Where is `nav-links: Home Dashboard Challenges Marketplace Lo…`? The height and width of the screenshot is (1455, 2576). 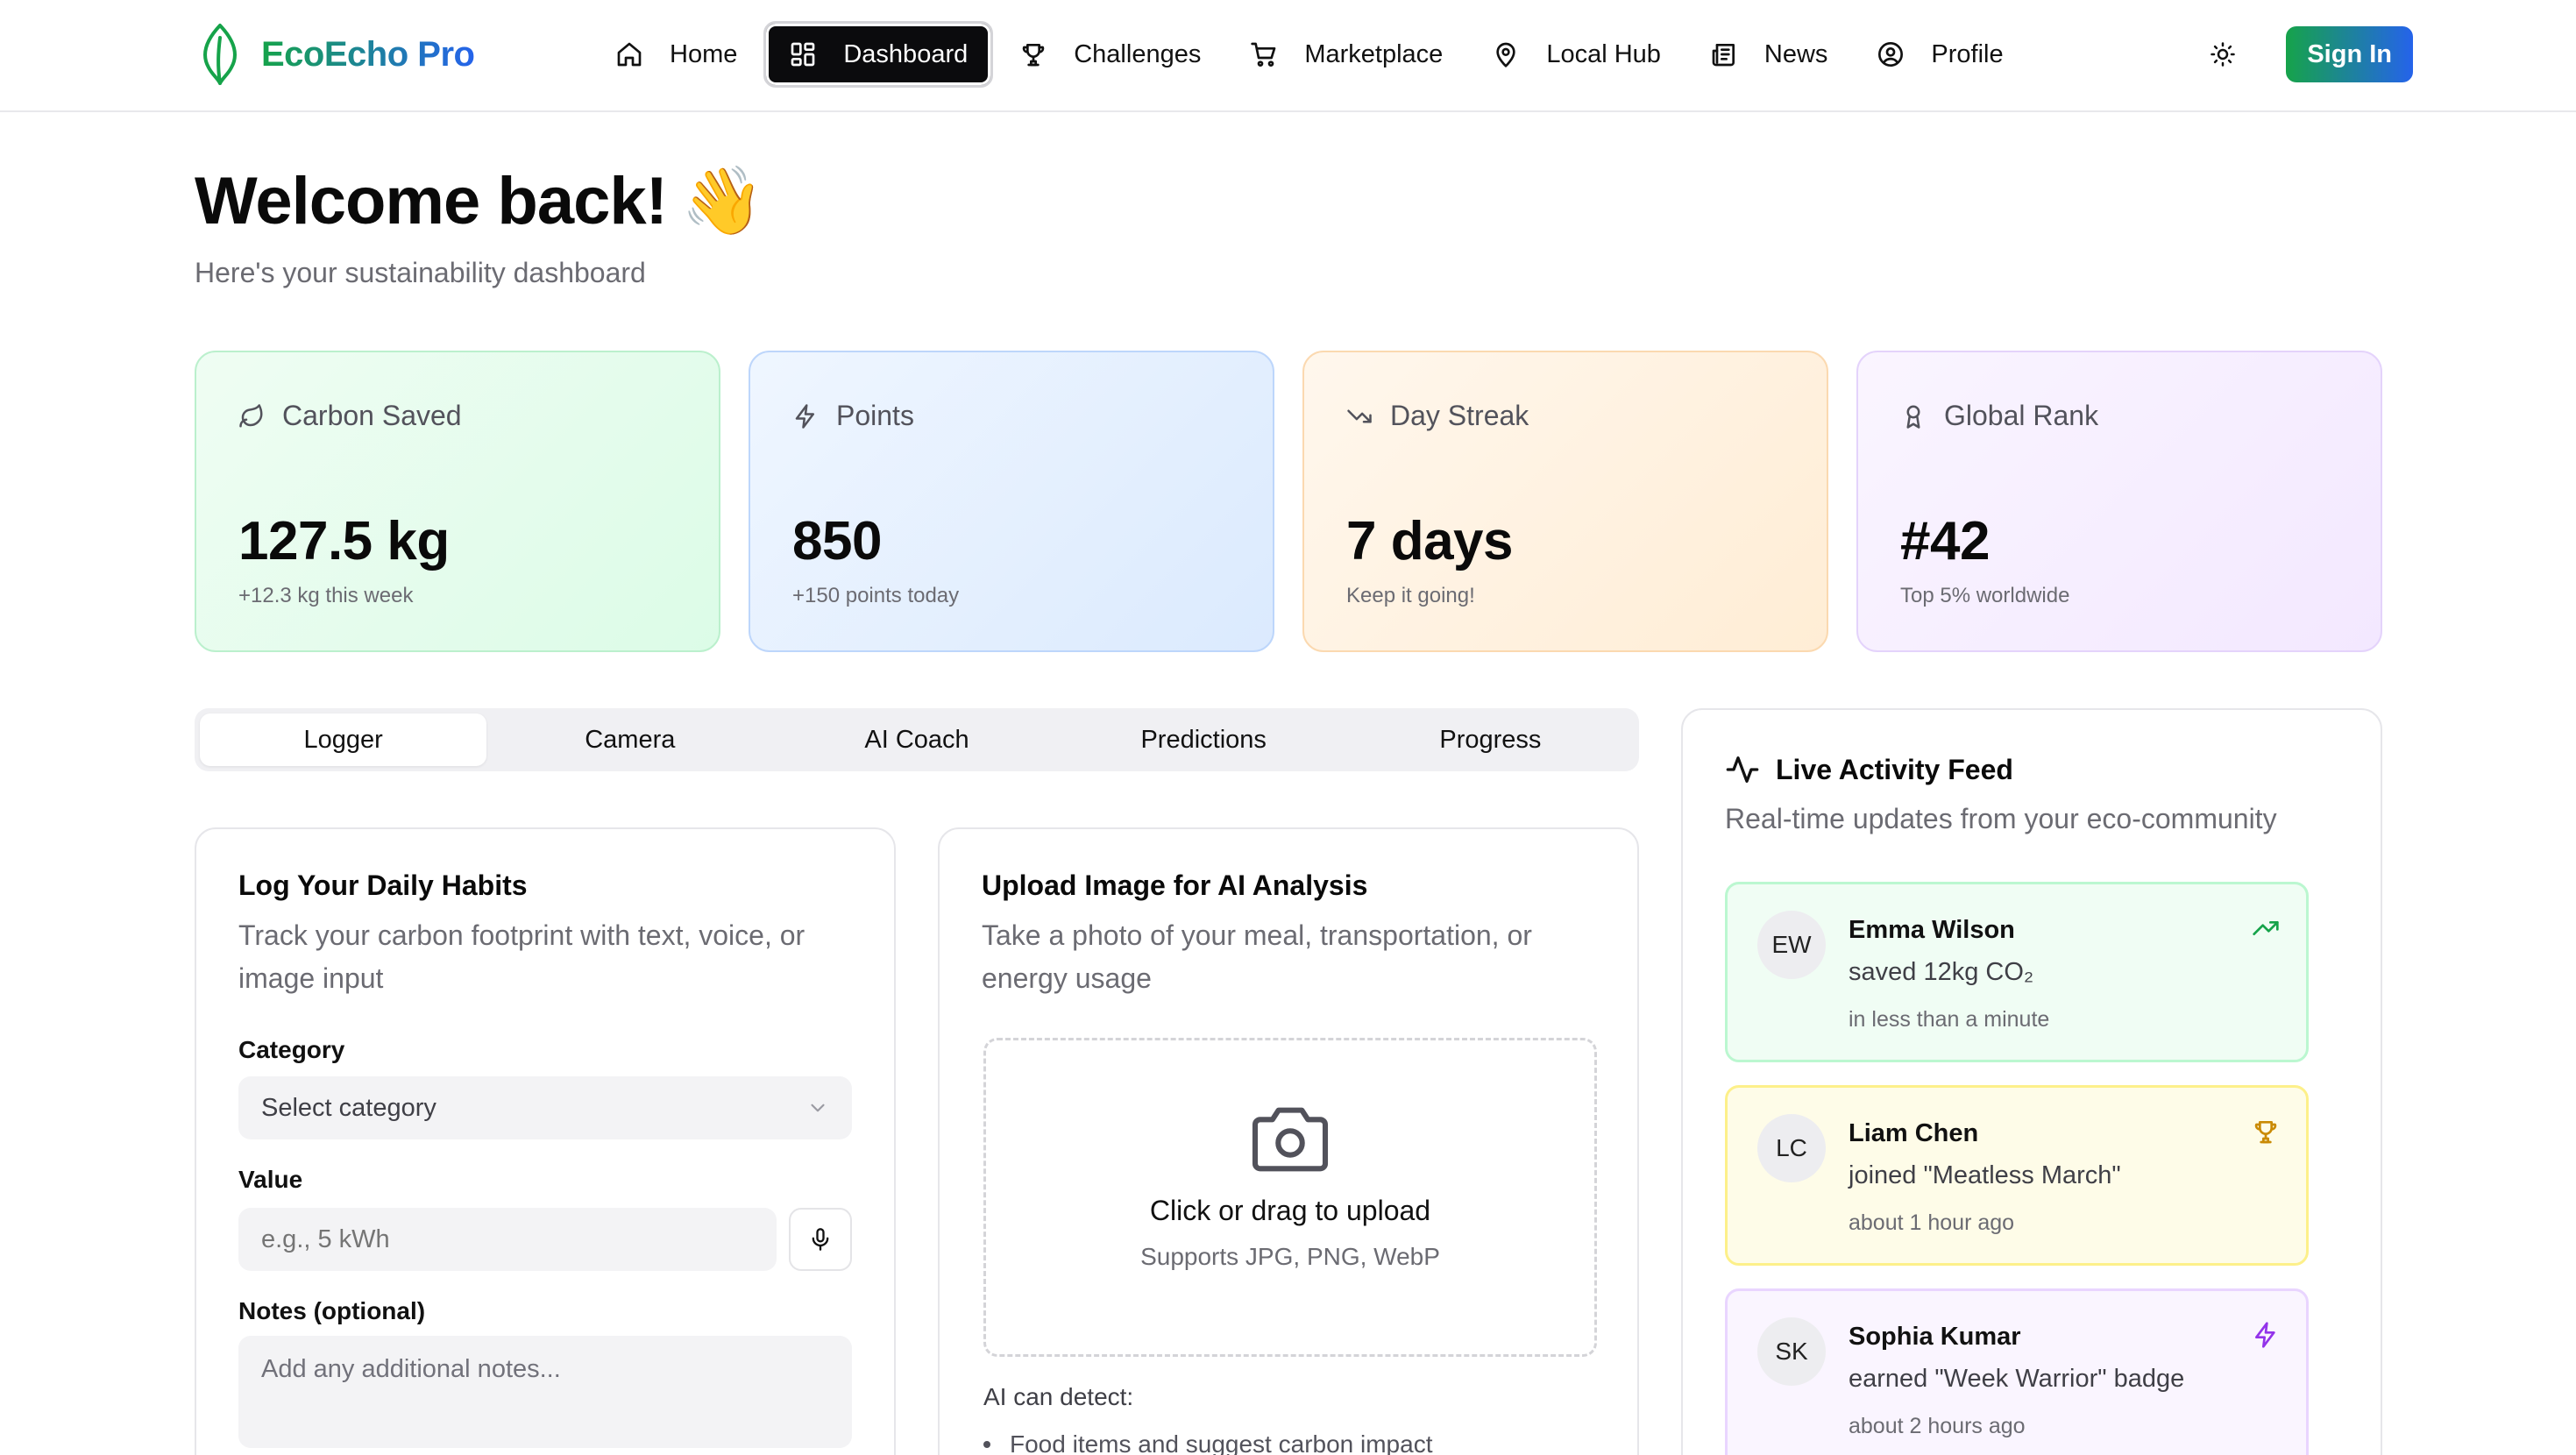
nav-links: Home Dashboard Challenges Marketplace Lo… is located at coordinates (1309, 54).